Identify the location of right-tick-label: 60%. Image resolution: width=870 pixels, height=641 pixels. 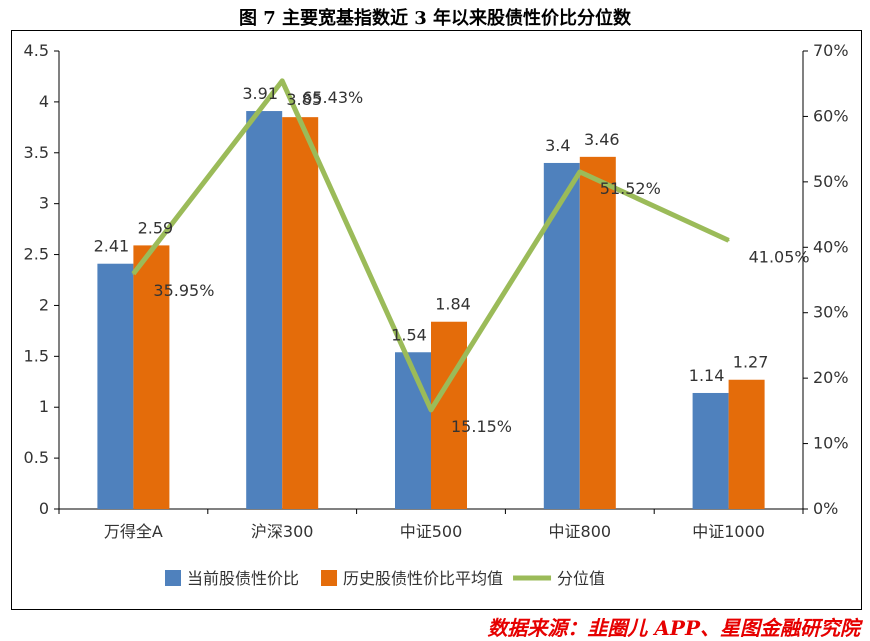
(831, 115).